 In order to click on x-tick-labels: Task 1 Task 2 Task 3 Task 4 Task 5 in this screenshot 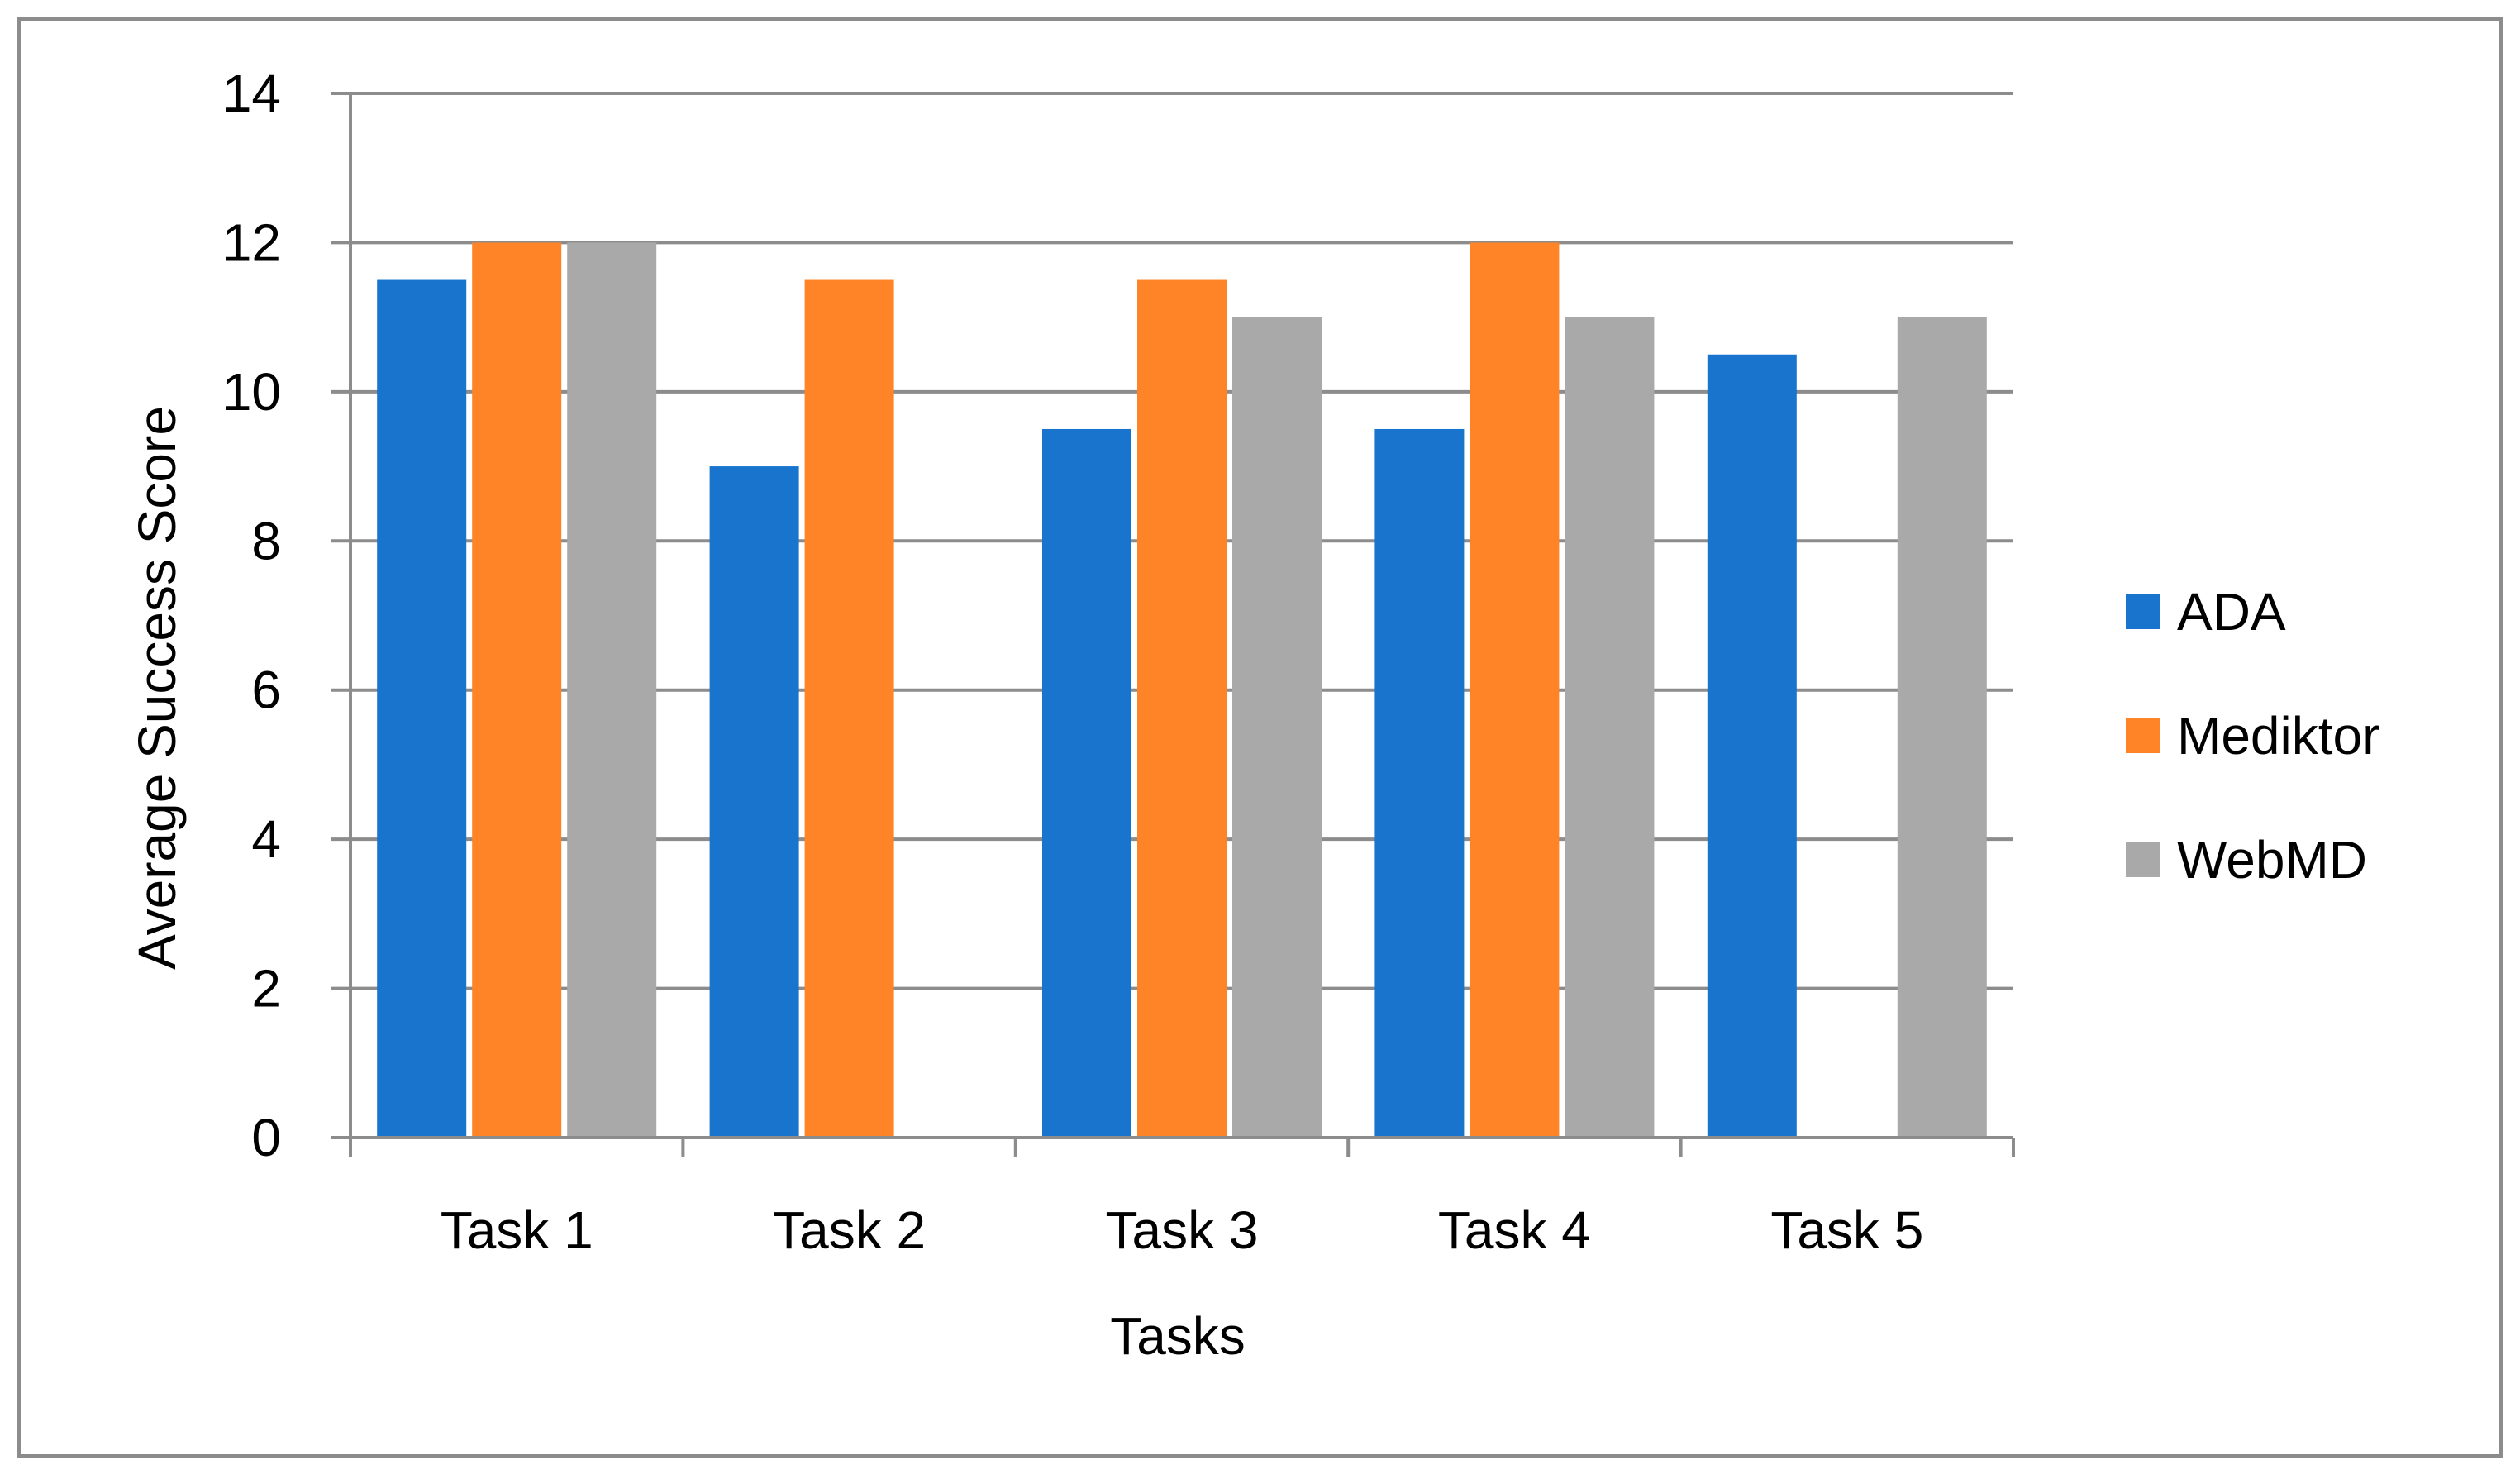, I will do `click(1182, 1230)`.